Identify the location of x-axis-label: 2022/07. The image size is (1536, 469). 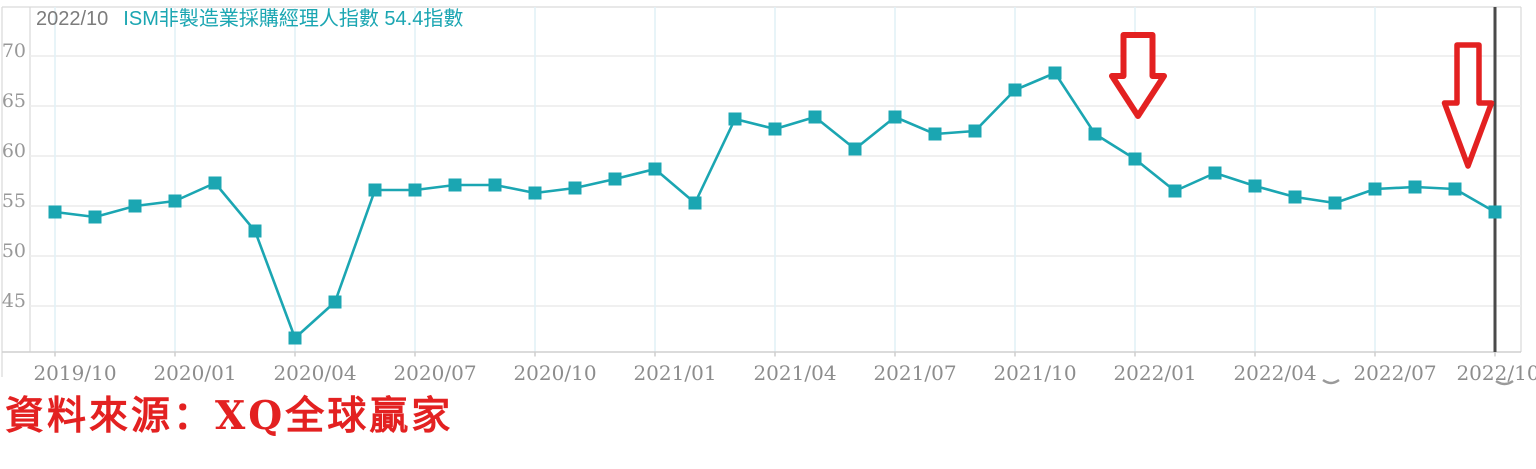
(1395, 373).